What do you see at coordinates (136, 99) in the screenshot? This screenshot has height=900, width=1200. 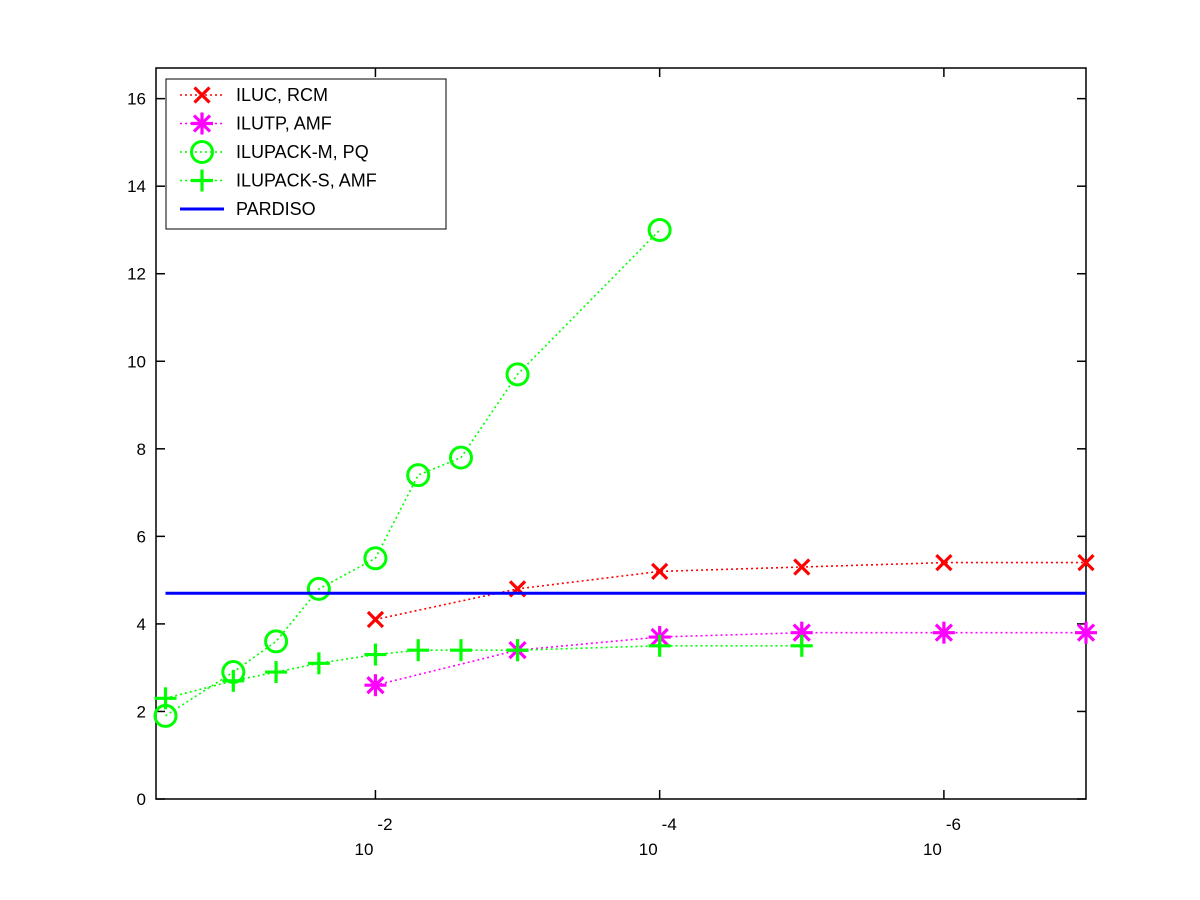 I see `y-tick-label-8: 16` at bounding box center [136, 99].